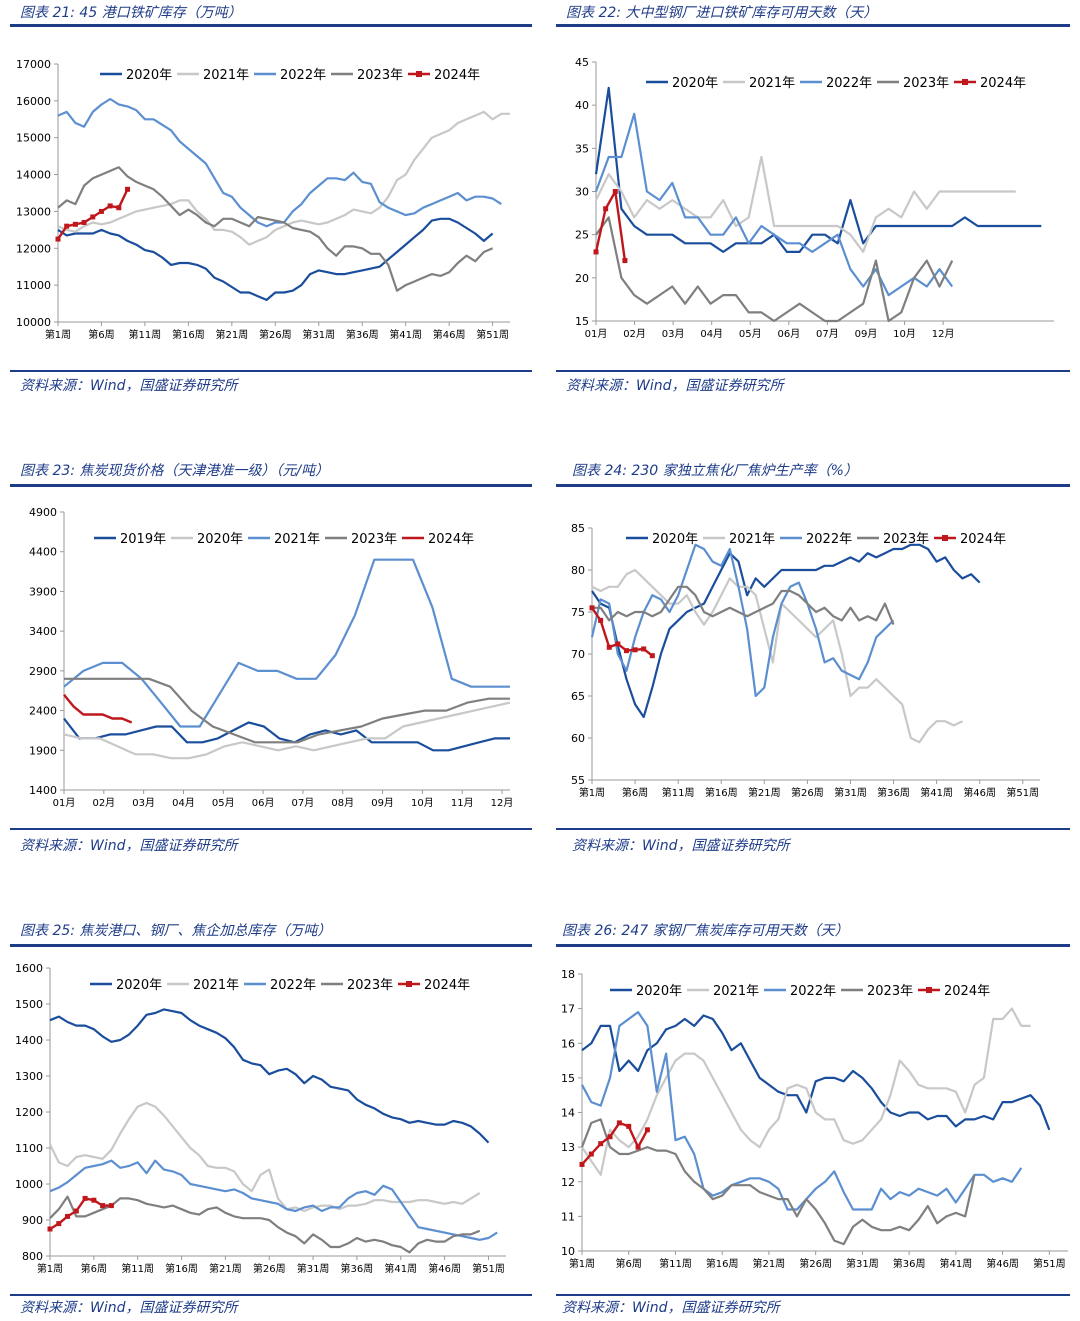 This screenshot has height=1321, width=1080. I want to click on x-tick-label: 第1周, so click(58, 334).